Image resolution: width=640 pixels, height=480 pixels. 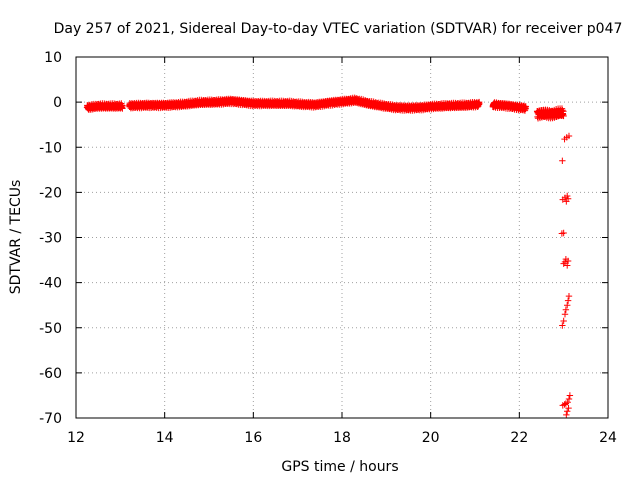 What do you see at coordinates (16, 237) in the screenshot?
I see `y-axis-label: SDTVAR / TECUs` at bounding box center [16, 237].